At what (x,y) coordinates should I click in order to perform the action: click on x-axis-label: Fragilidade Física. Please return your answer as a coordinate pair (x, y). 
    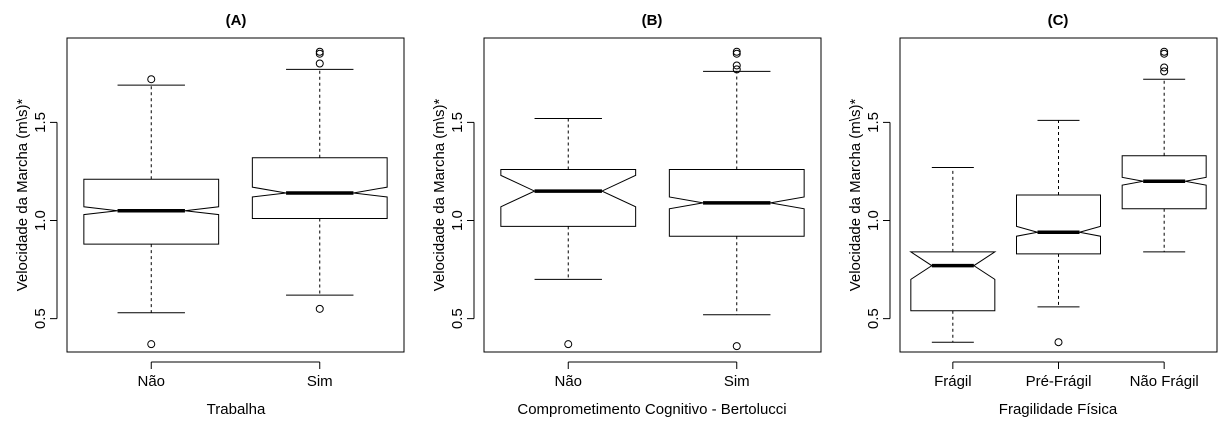
    Looking at the image, I should click on (1058, 409).